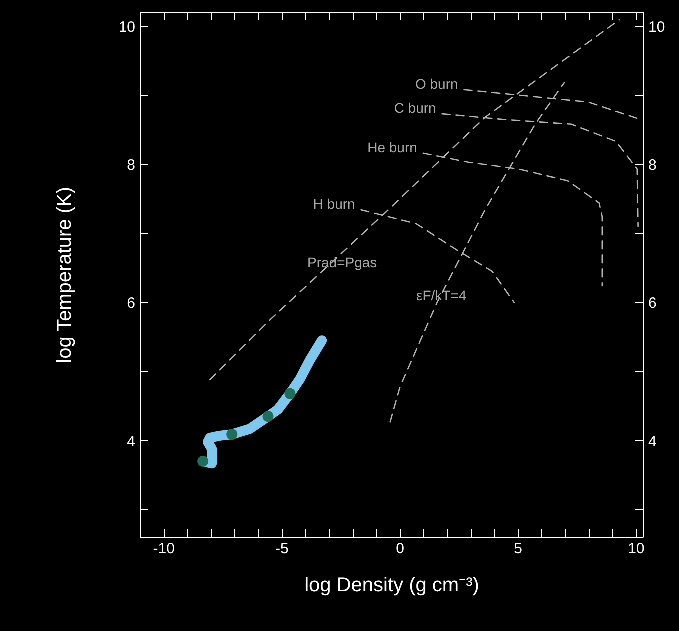 Image resolution: width=679 pixels, height=631 pixels. Describe the element at coordinates (441, 296) in the screenshot. I see `annotation: εF/kT=4` at that location.